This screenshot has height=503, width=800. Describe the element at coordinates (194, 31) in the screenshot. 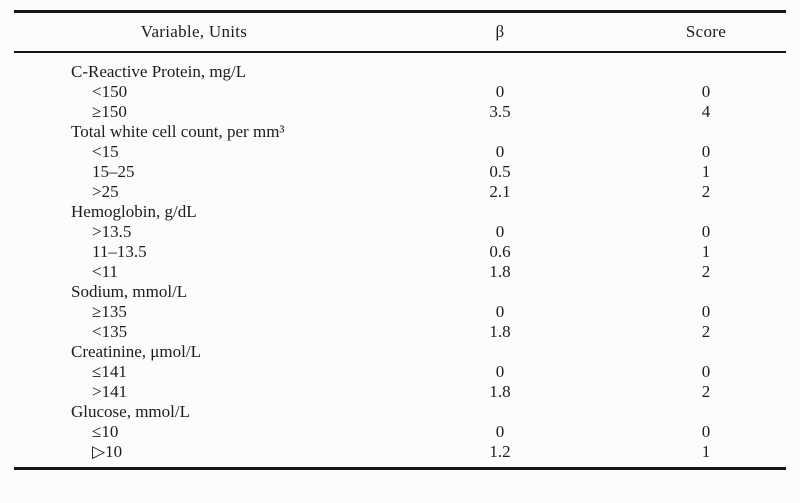

I see `column-header-variable-units: Variable, Units` at that location.